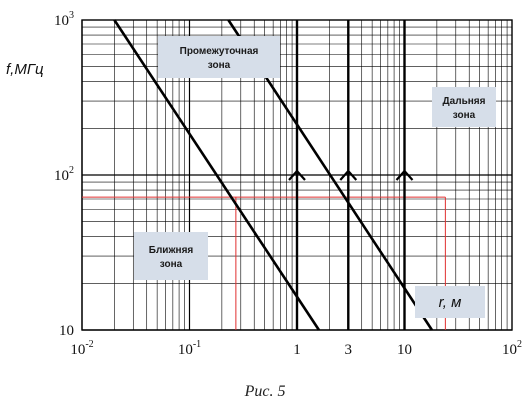 Image resolution: width=530 pixels, height=404 pixels. Describe the element at coordinates (25, 69) in the screenshot. I see `y-axis-label: f,МГц` at that location.